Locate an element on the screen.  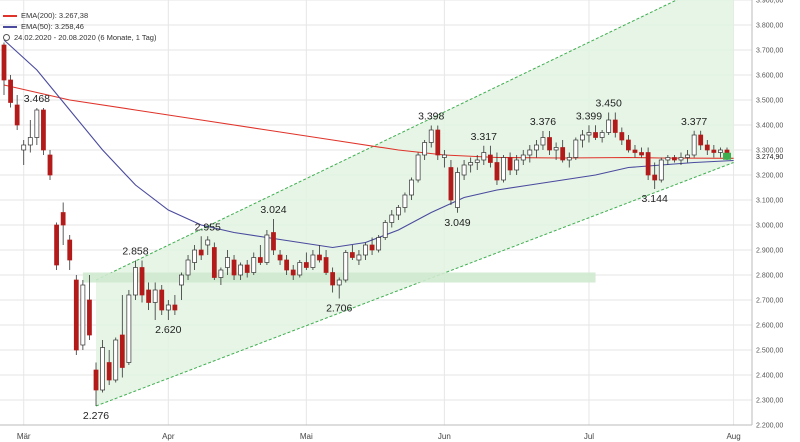
price-annotation: 3.450 is located at coordinates (609, 104).